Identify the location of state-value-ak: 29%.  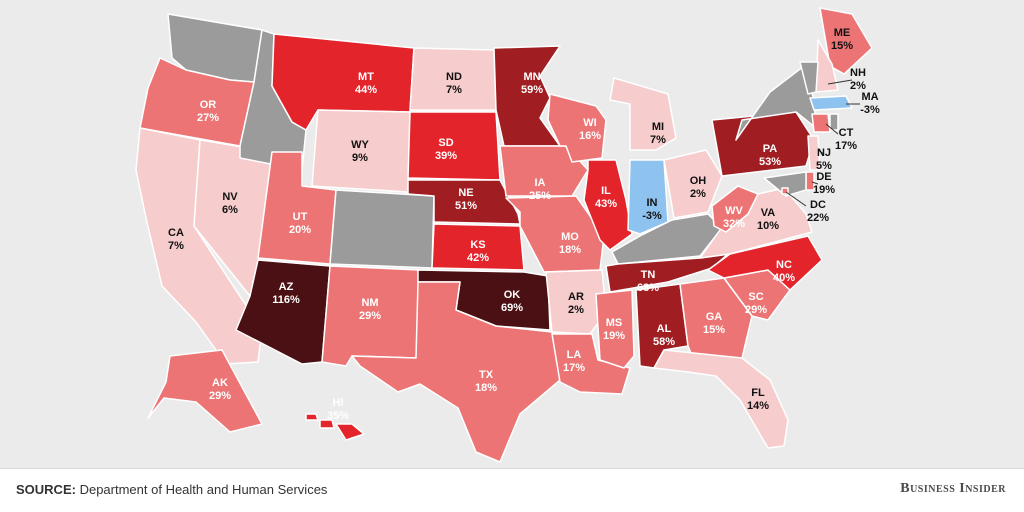
(220, 396).